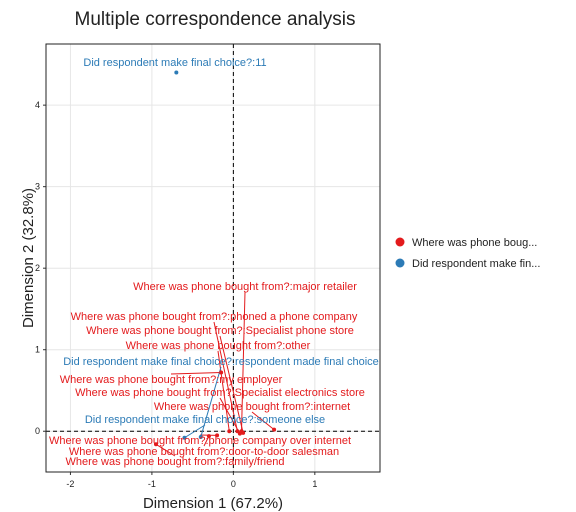 This screenshot has width=576, height=512. Describe the element at coordinates (213, 503) in the screenshot. I see `x-axis-title: Dimension 1 (67.2%)` at that location.